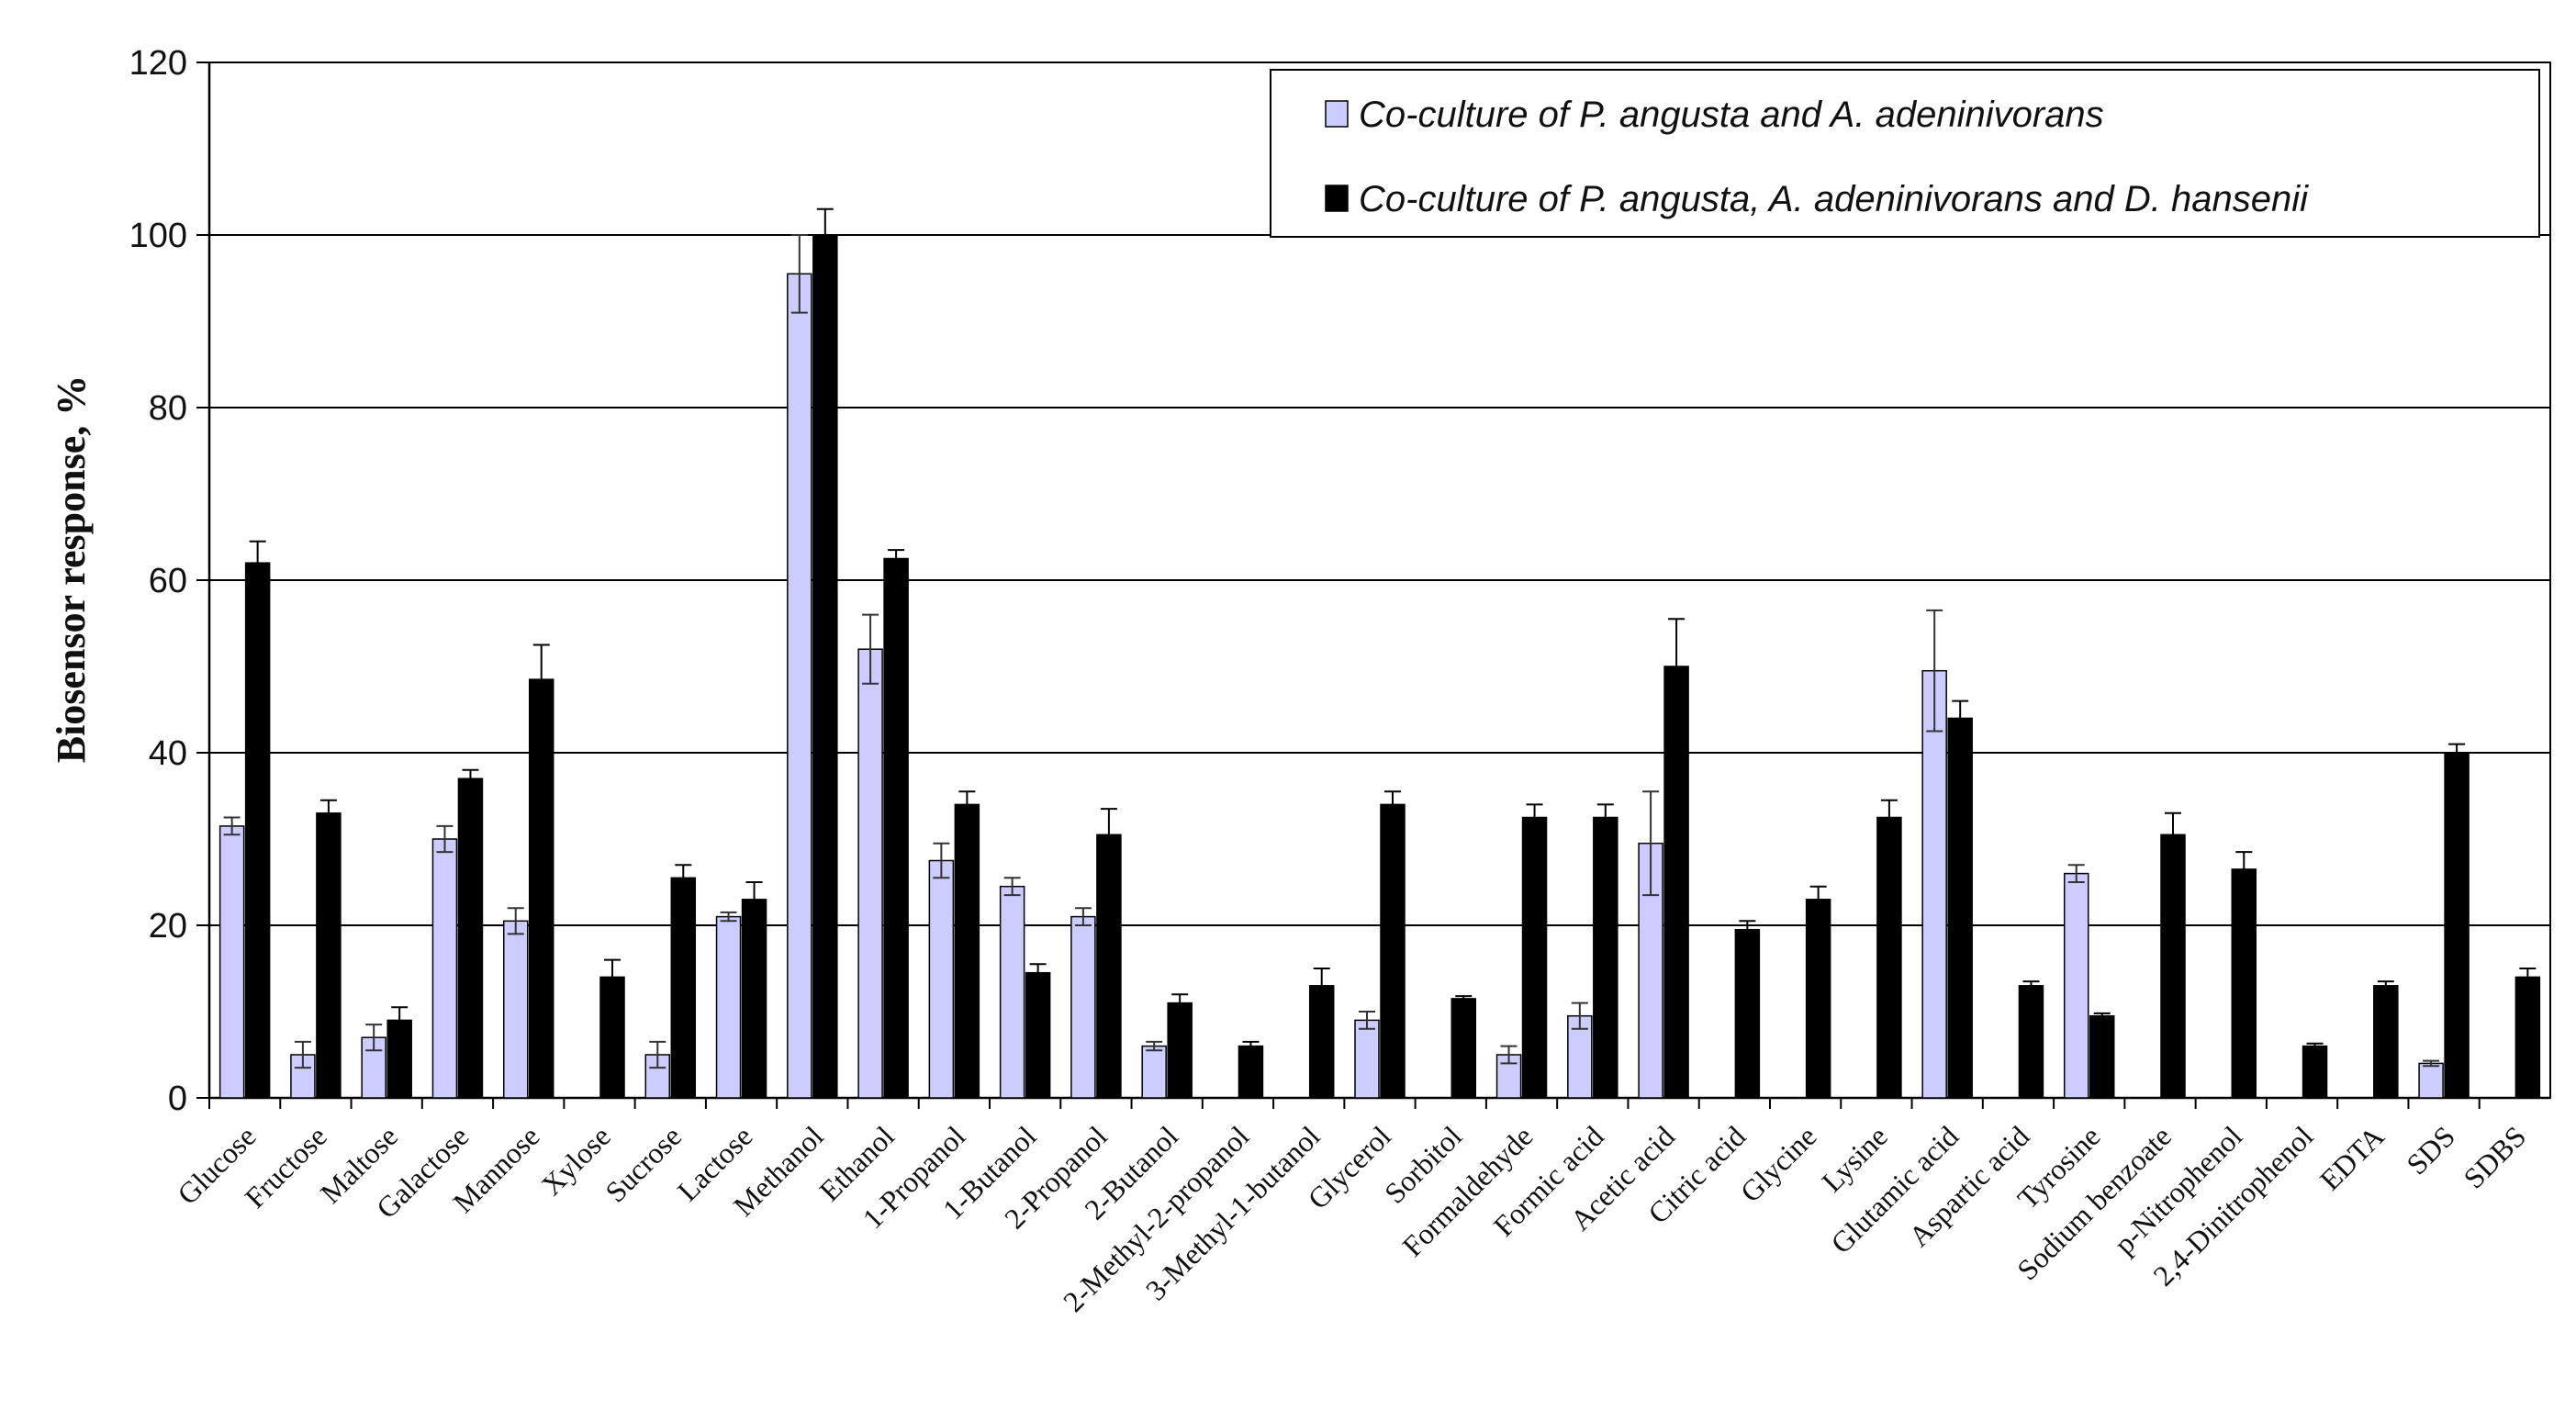 The height and width of the screenshot is (1410, 2576). What do you see at coordinates (825, 666) in the screenshot?
I see `bar-series2-methanol` at bounding box center [825, 666].